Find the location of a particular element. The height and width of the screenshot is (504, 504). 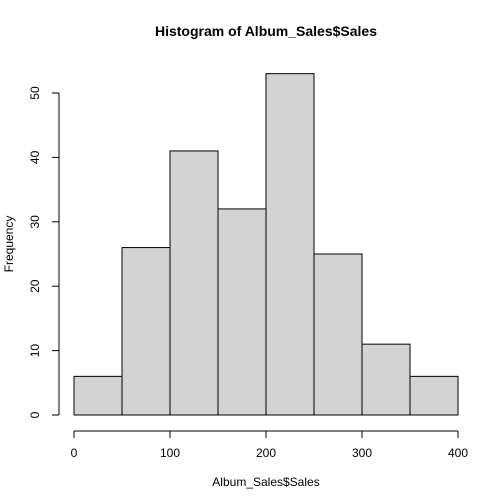

y-axis-label: Frequency is located at coordinates (9, 244).